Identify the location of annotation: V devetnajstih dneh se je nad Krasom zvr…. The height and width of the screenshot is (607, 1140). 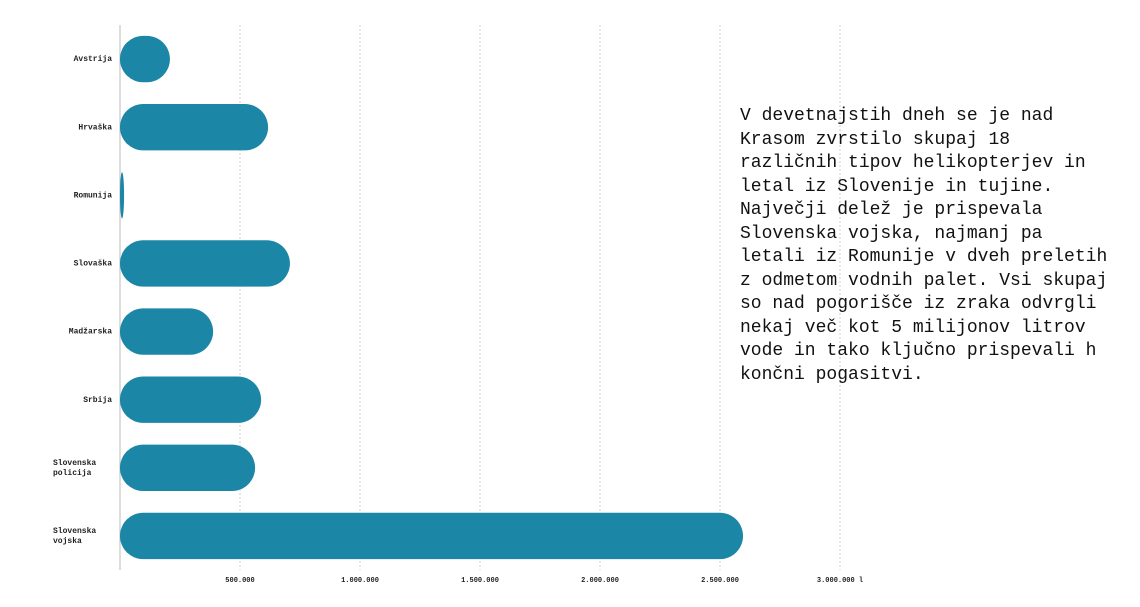
(924, 245).